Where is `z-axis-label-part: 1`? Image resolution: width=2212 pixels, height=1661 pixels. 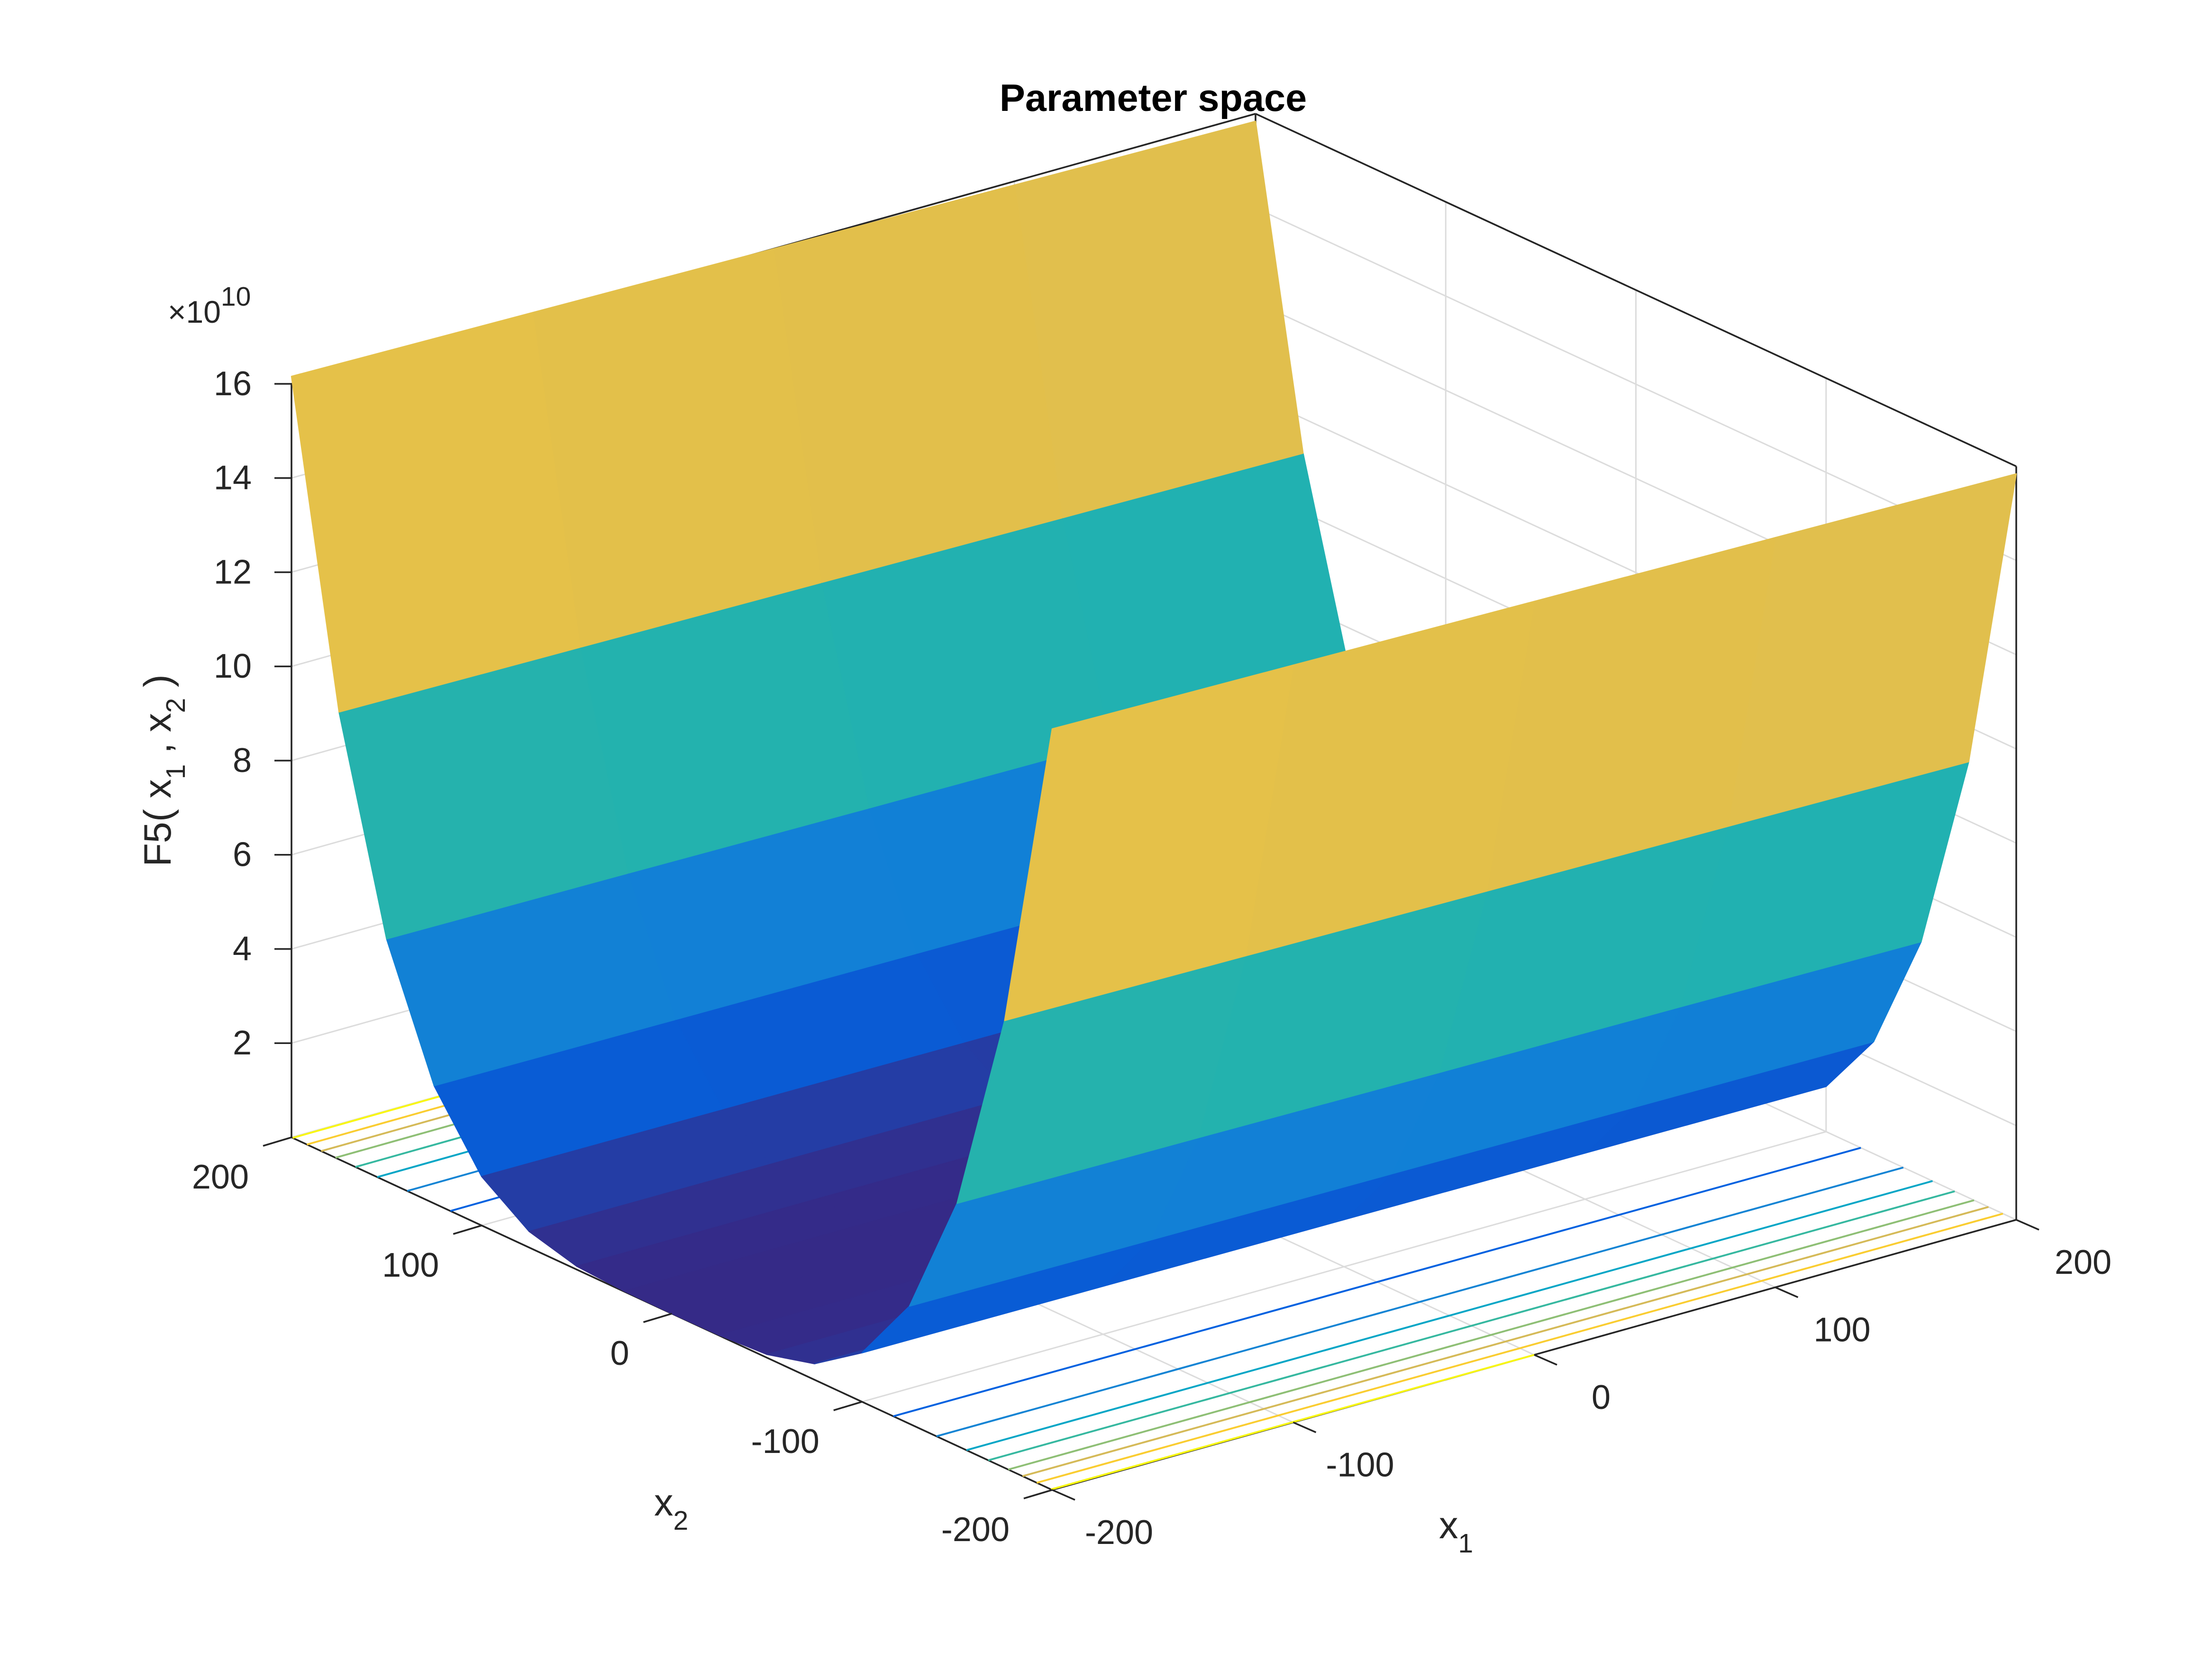 z-axis-label-part: 1 is located at coordinates (176, 771).